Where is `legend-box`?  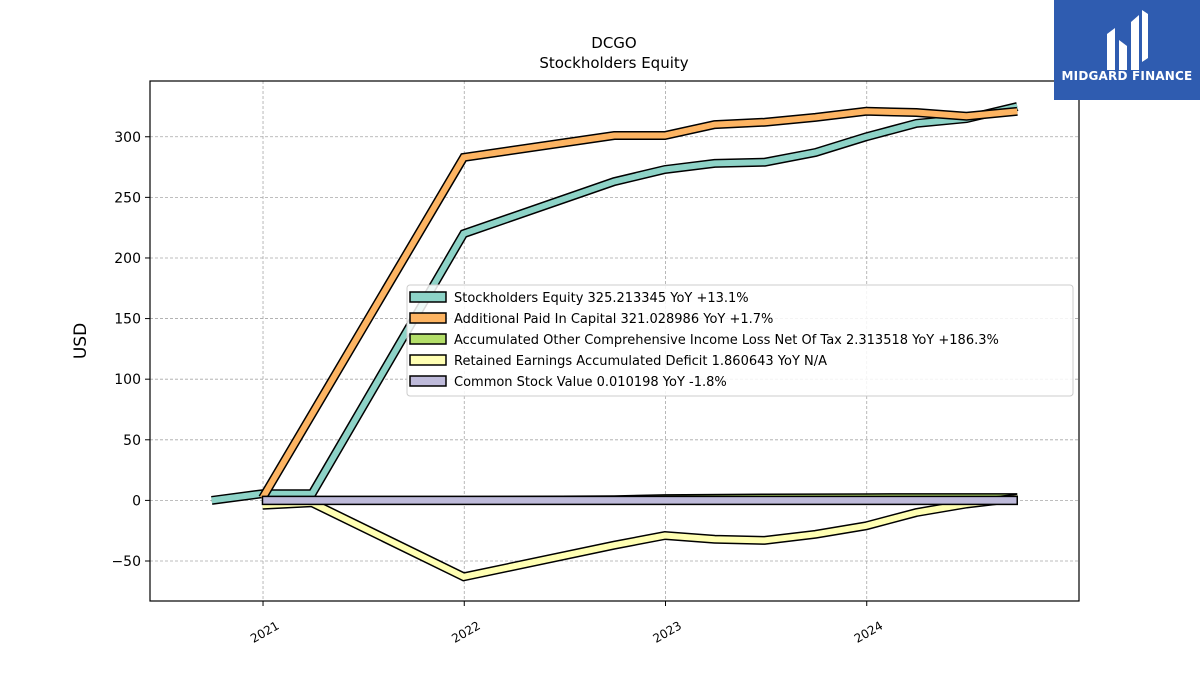
legend-box is located at coordinates (740, 340).